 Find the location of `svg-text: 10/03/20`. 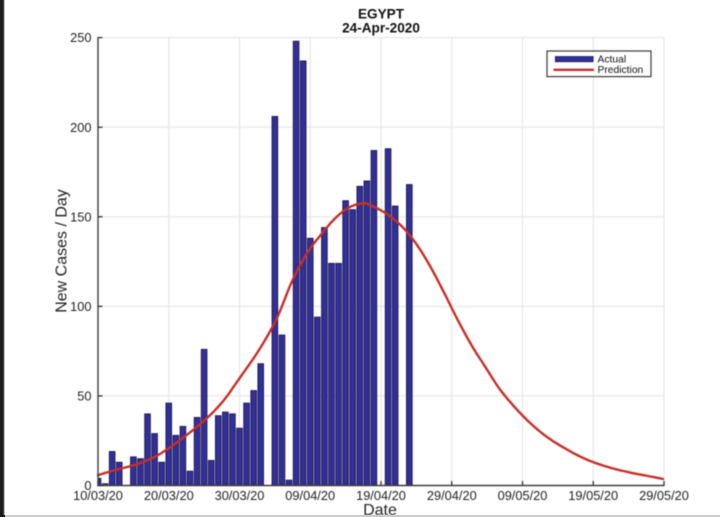

svg-text: 10/03/20 is located at coordinates (98, 495).